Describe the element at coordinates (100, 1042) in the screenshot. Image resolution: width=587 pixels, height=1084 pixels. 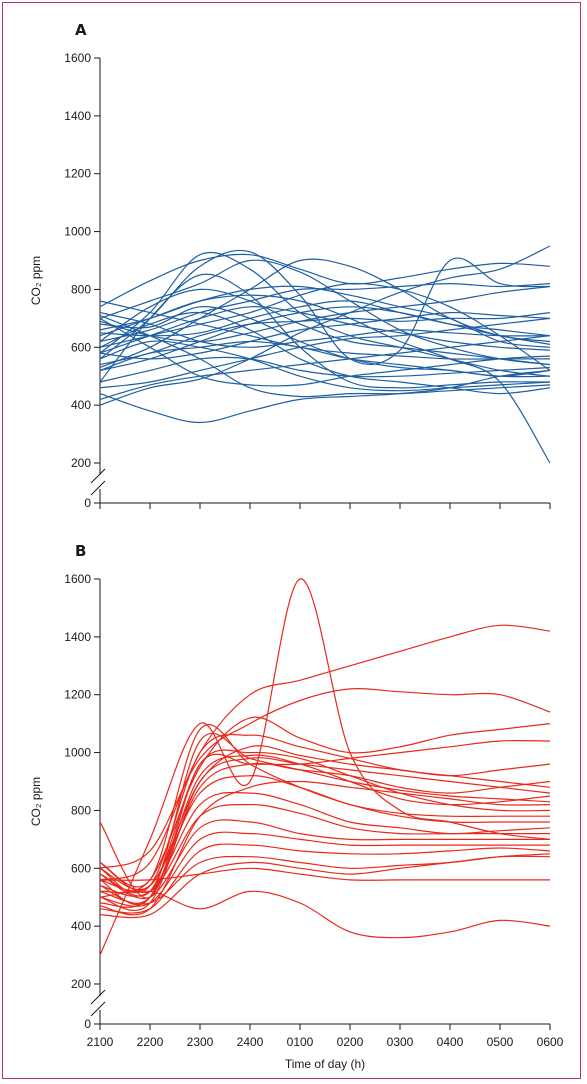
I see `panel-b-x-tick-label-2100: 2100` at that location.